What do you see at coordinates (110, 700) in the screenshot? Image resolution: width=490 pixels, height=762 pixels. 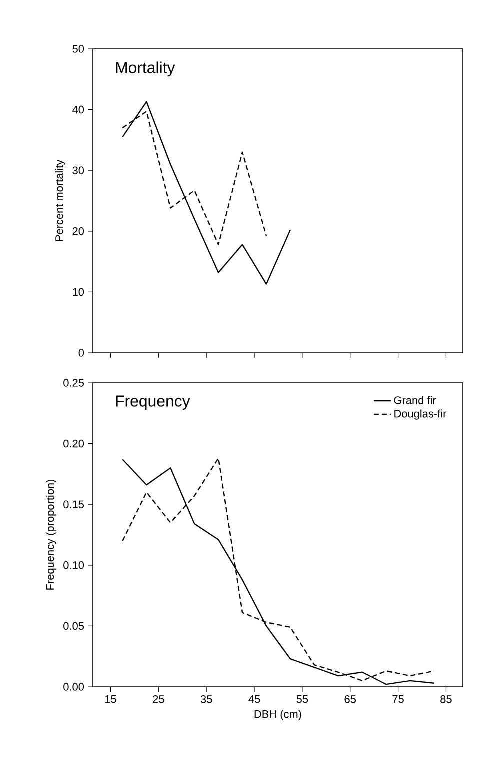 I see `x-tick-label: 15` at bounding box center [110, 700].